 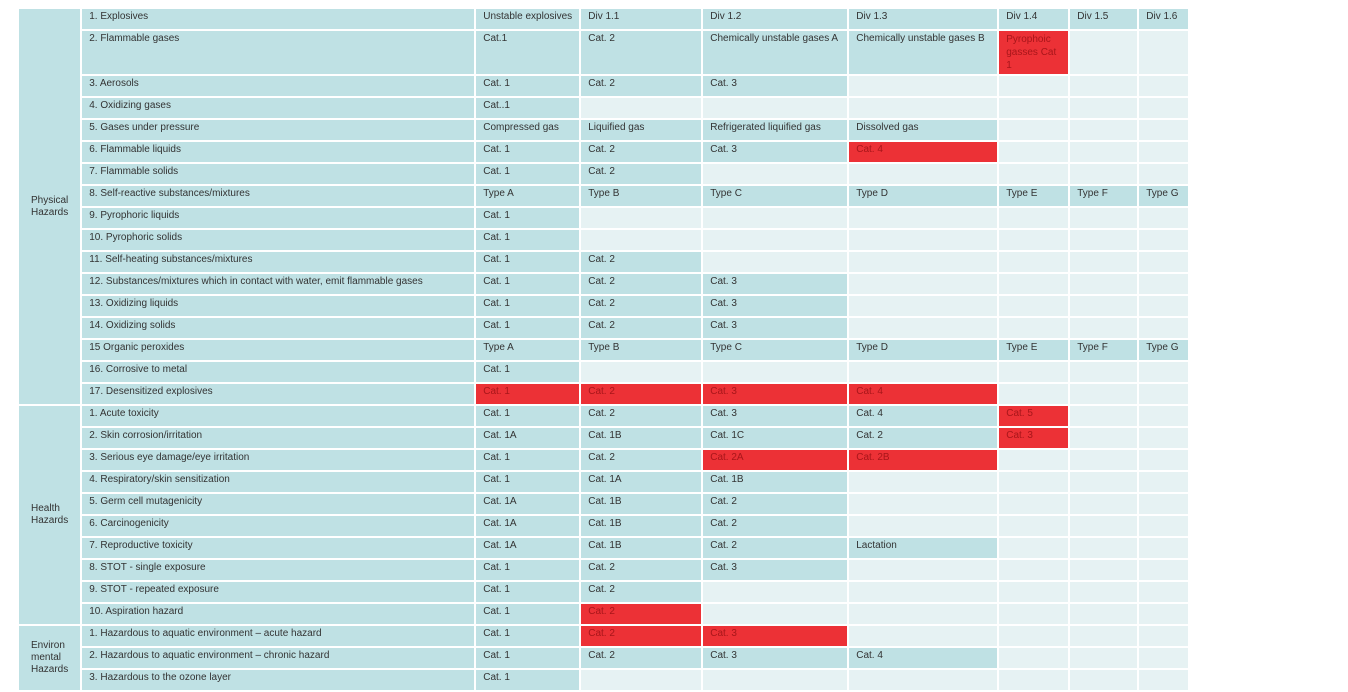 What do you see at coordinates (775, 350) in the screenshot?
I see `category-cell: Type C` at bounding box center [775, 350].